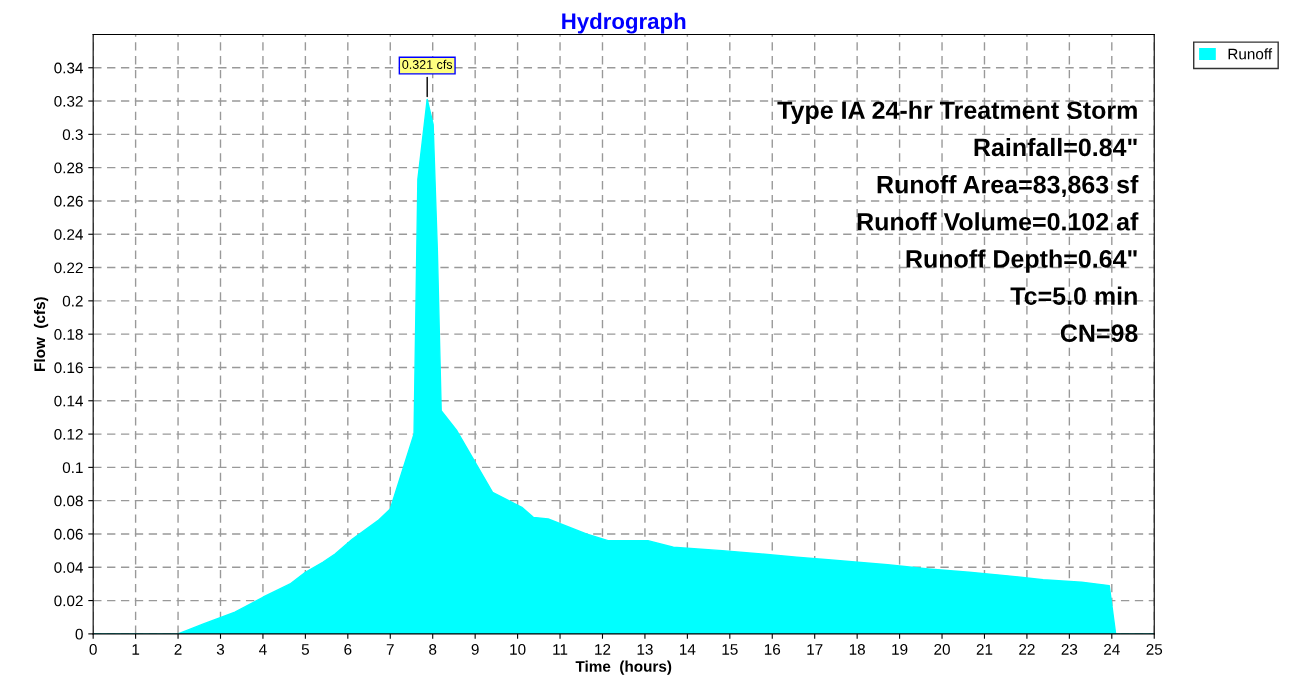 This screenshot has height=689, width=1294. Describe the element at coordinates (72, 135) in the screenshot. I see `y-tick-label: 0.3` at that location.